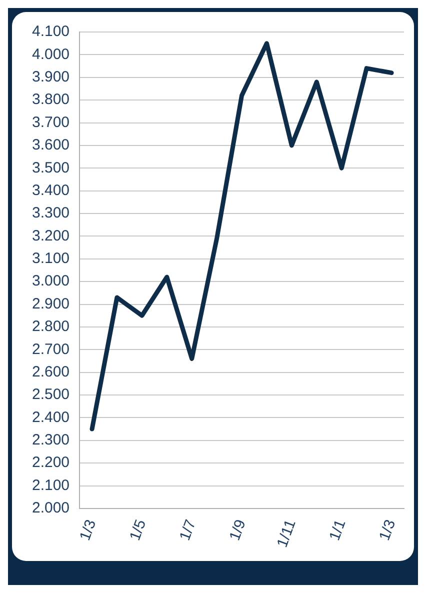  Describe the element at coordinates (51, 213) in the screenshot. I see `y-tick-label: 3.300` at that location.